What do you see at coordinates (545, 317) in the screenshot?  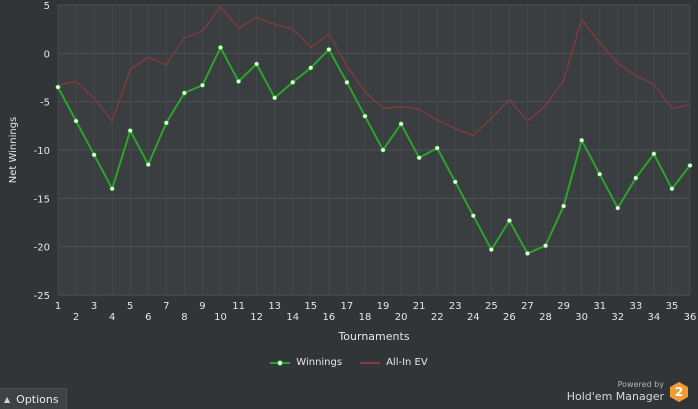 I see `x-tick-label: 28` at bounding box center [545, 317].